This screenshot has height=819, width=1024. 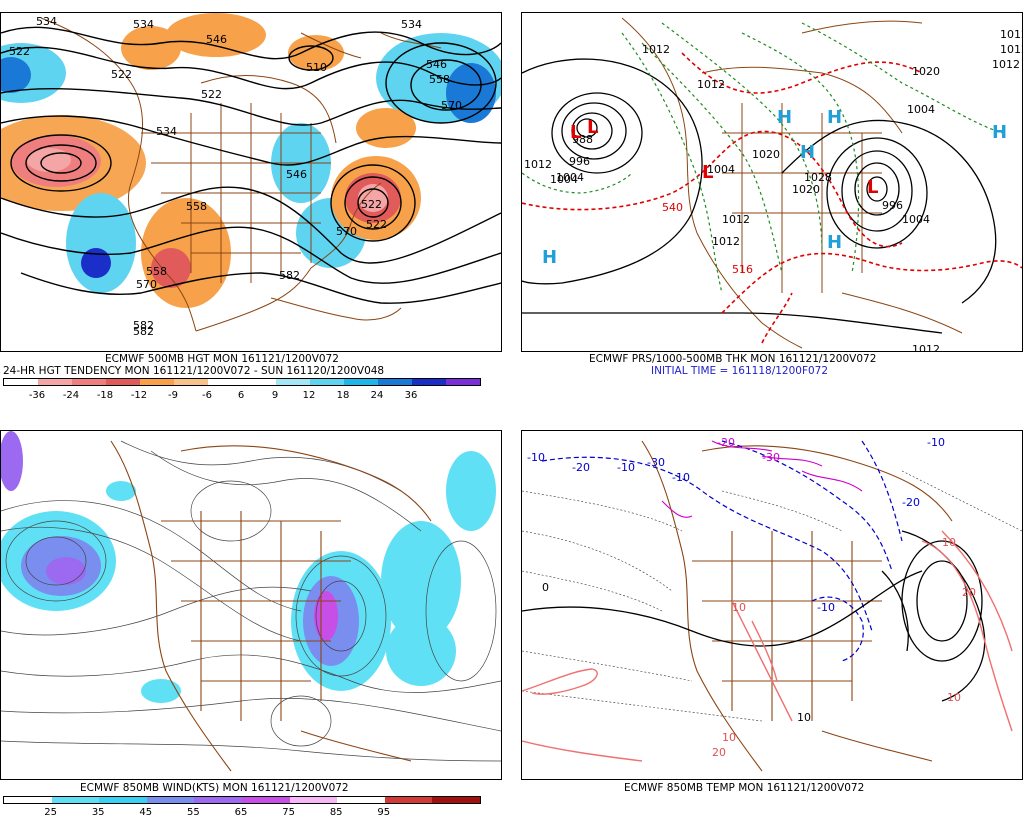 I want to click on colorbar-tick-label: -9, so click(x=173, y=395).